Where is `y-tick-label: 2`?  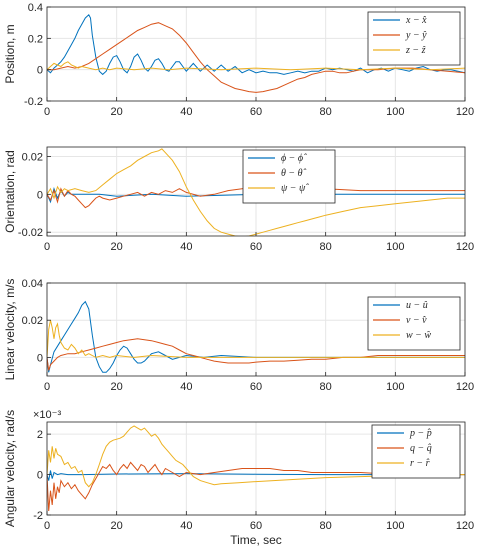
y-tick-label: 2 is located at coordinates (40, 435).